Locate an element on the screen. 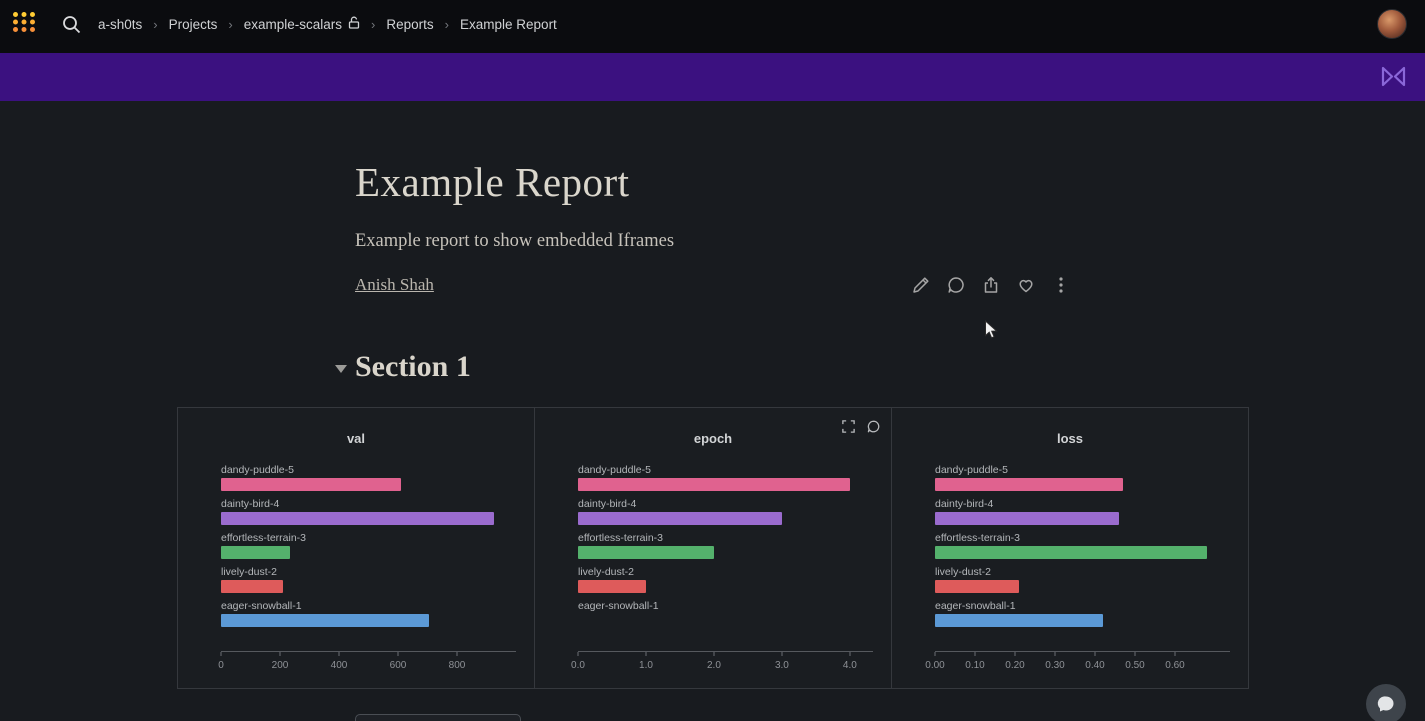  search-icon is located at coordinates (71, 24).